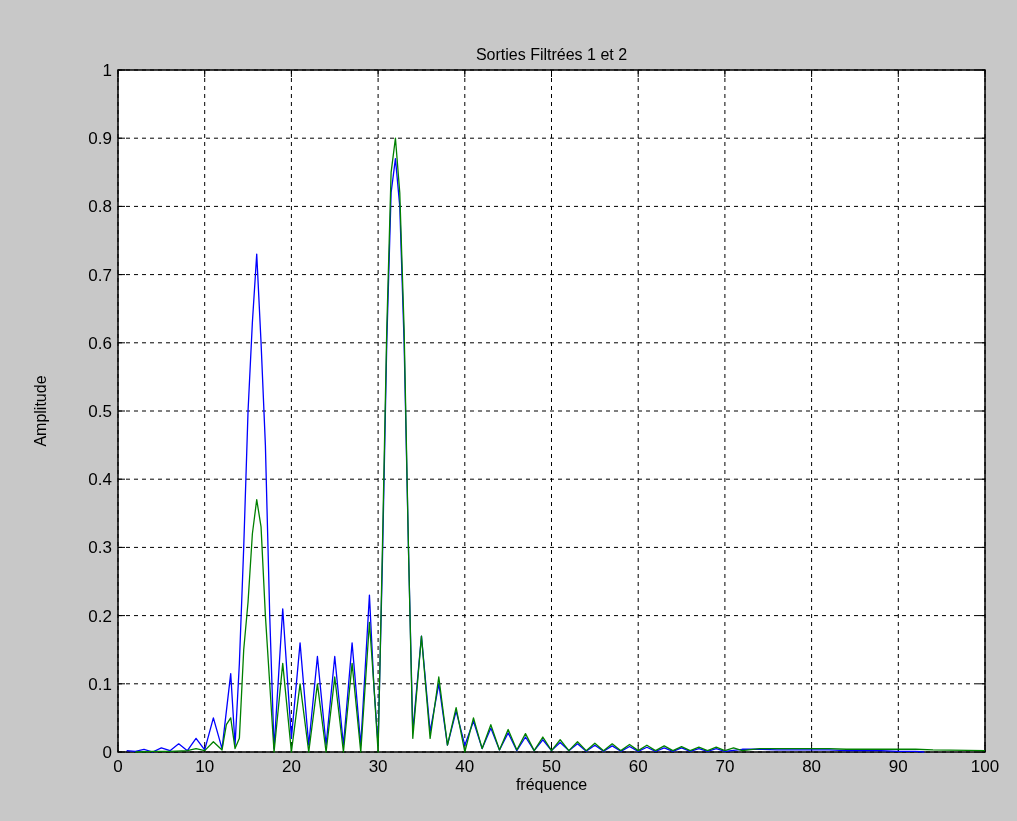 The width and height of the screenshot is (1017, 821). Describe the element at coordinates (100, 275) in the screenshot. I see `y-tick-label: 0.7` at that location.